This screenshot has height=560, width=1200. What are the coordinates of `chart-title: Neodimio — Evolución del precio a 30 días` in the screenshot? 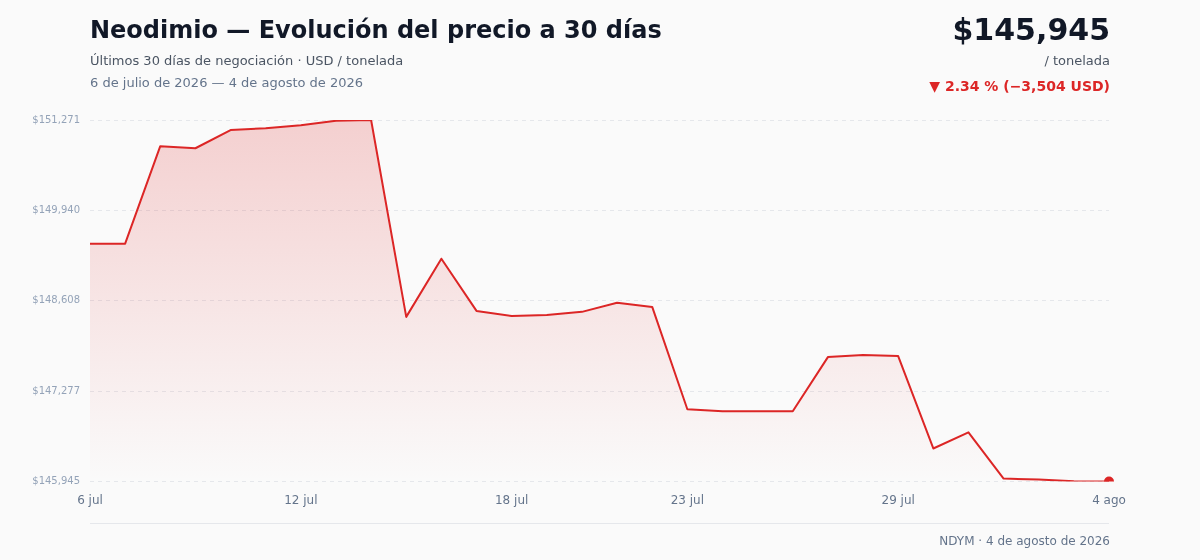 It's located at (376, 30).